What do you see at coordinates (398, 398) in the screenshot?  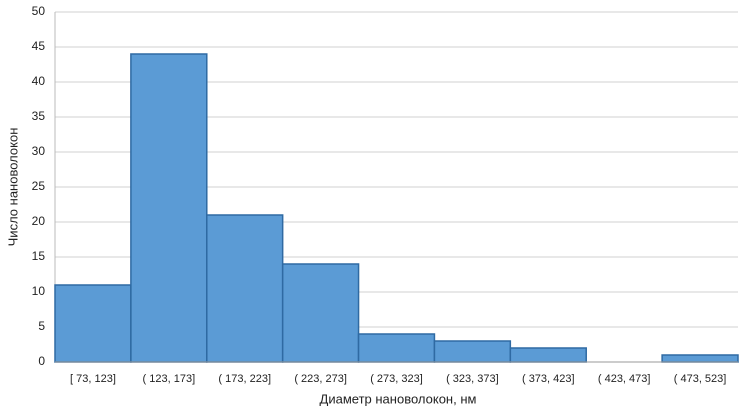 I see `x-axis-title: Диаметр нановолокон, нм` at bounding box center [398, 398].